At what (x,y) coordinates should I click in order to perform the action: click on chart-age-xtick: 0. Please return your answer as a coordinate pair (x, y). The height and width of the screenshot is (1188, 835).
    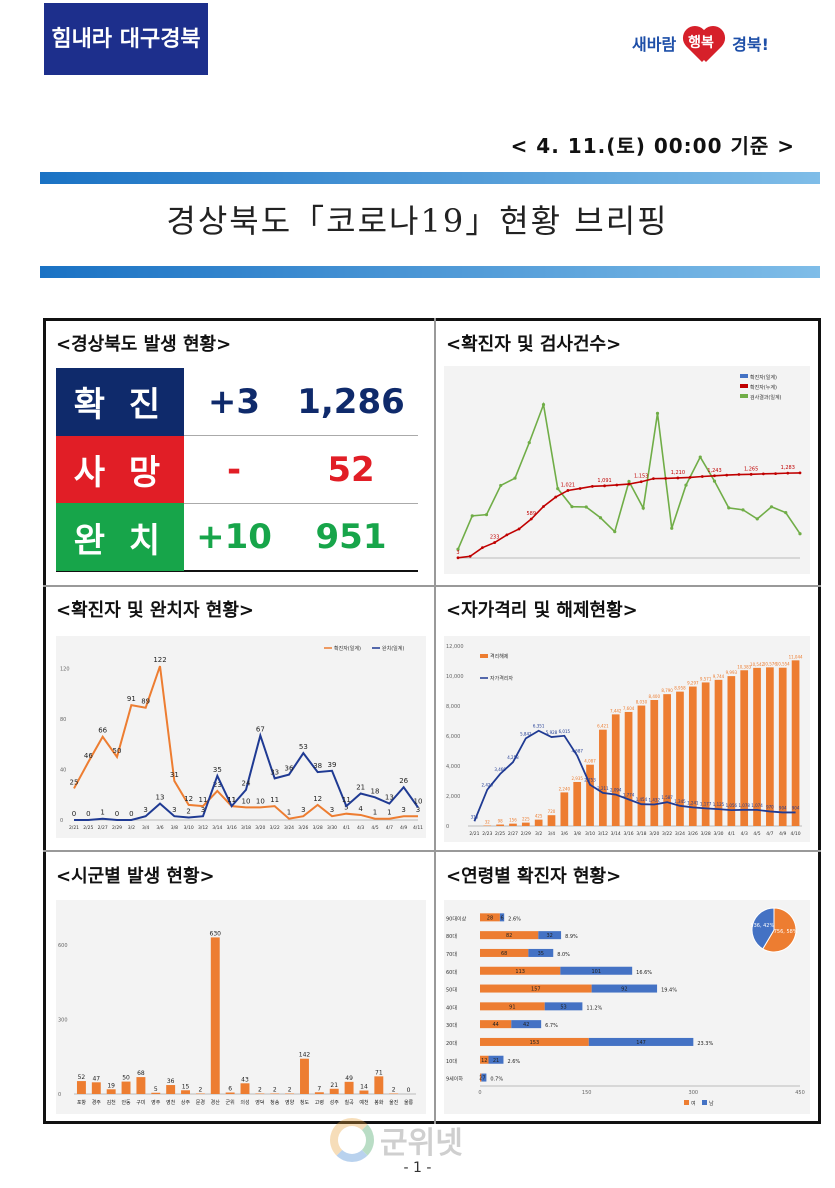
    Looking at the image, I should click on (479, 1093).